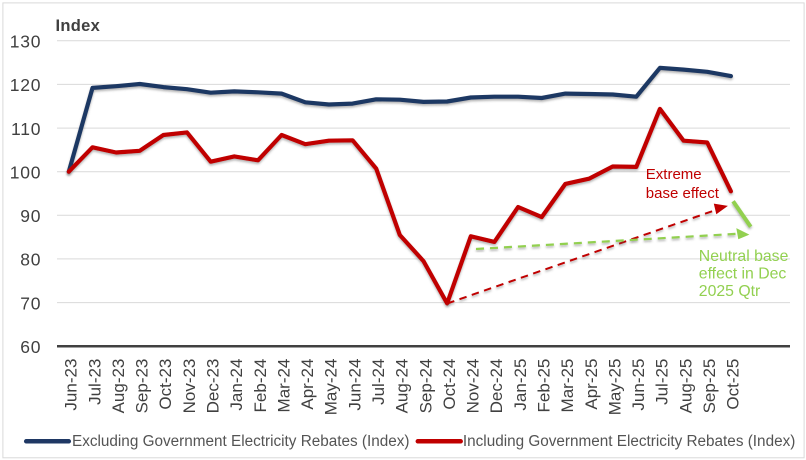  What do you see at coordinates (307, 384) in the screenshot?
I see `svg-text: Apr-24` at bounding box center [307, 384].